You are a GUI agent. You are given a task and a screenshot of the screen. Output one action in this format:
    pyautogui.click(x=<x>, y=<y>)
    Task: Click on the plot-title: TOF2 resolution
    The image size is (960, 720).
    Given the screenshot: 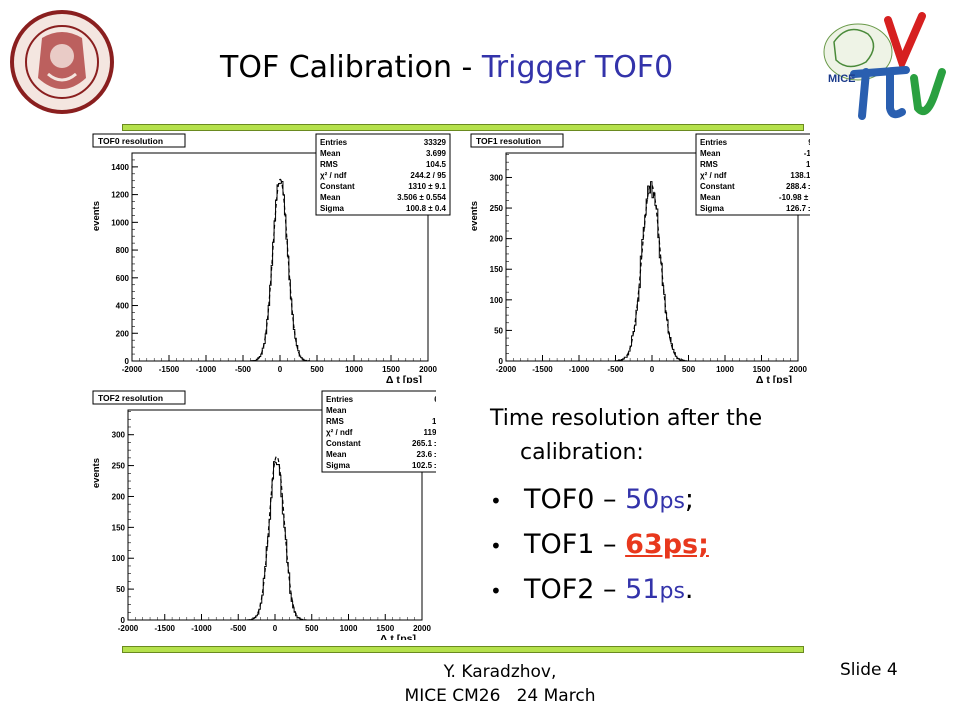 What is the action you would take?
    pyautogui.click(x=130, y=398)
    